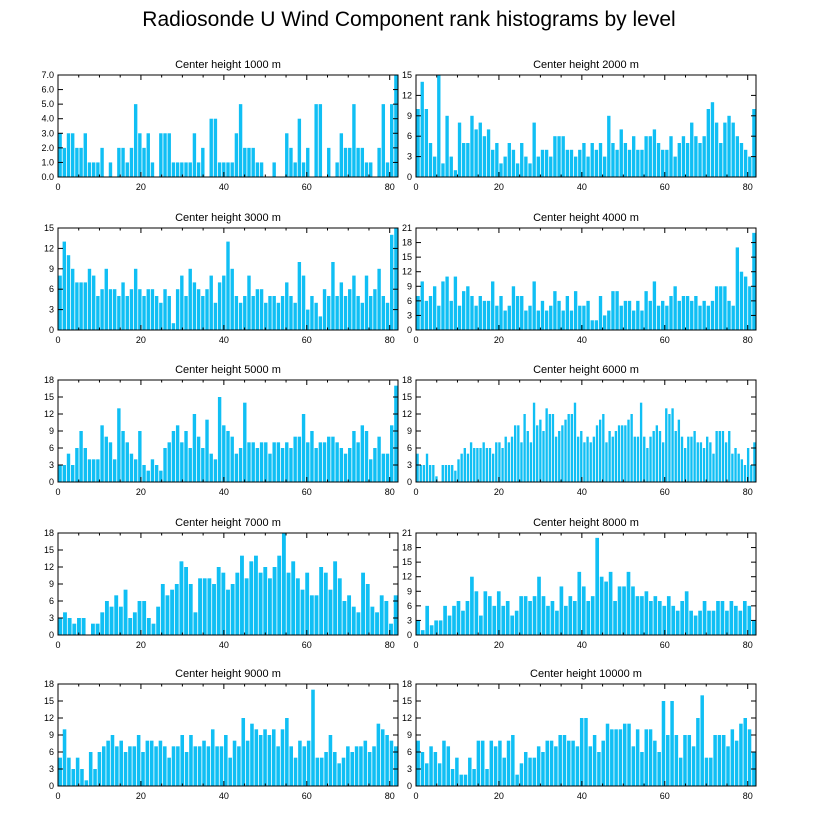 The width and height of the screenshot is (818, 824). Describe the element at coordinates (586, 126) in the screenshot. I see `plot-frame` at that location.